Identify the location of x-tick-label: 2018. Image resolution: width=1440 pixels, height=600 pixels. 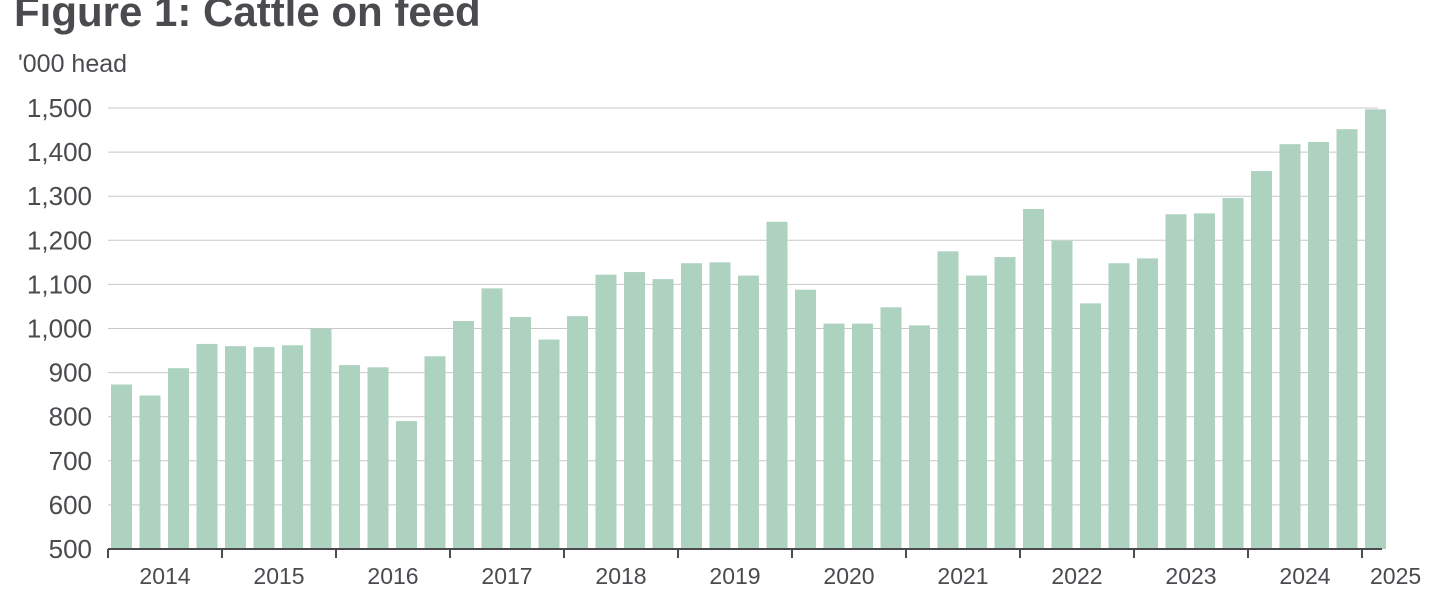
(620, 576).